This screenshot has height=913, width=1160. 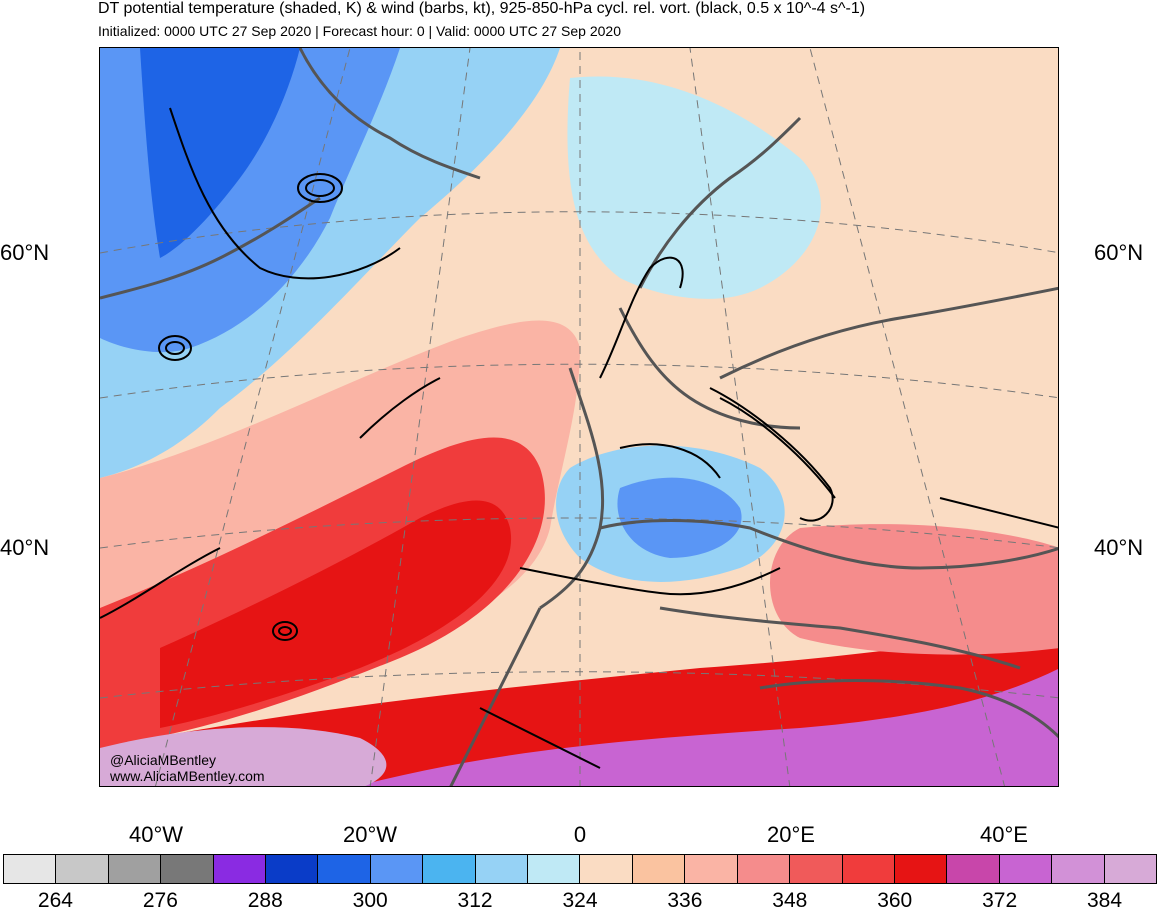 I want to click on lat-label-60n-left: 60°N, so click(x=25, y=252).